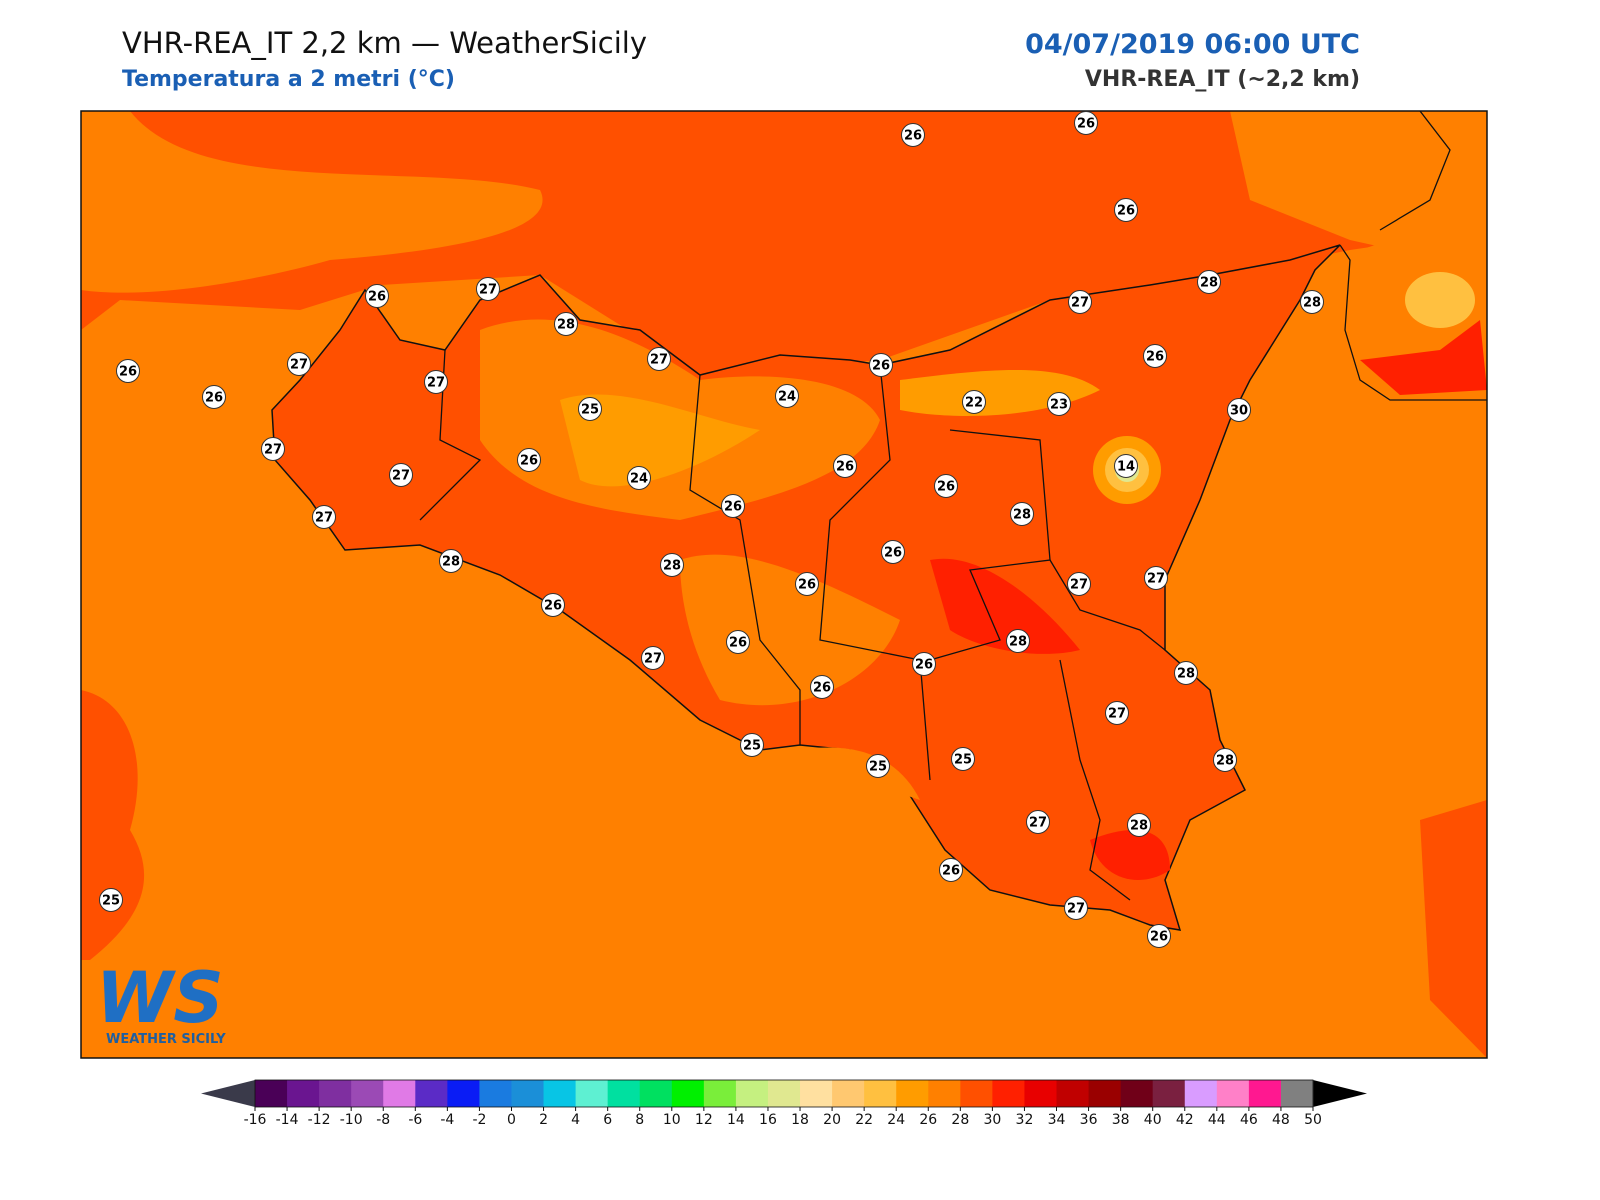 This screenshot has width=1600, height=1200. Describe the element at coordinates (704, 1120) in the screenshot. I see `colorbar-tick-label: 12` at that location.